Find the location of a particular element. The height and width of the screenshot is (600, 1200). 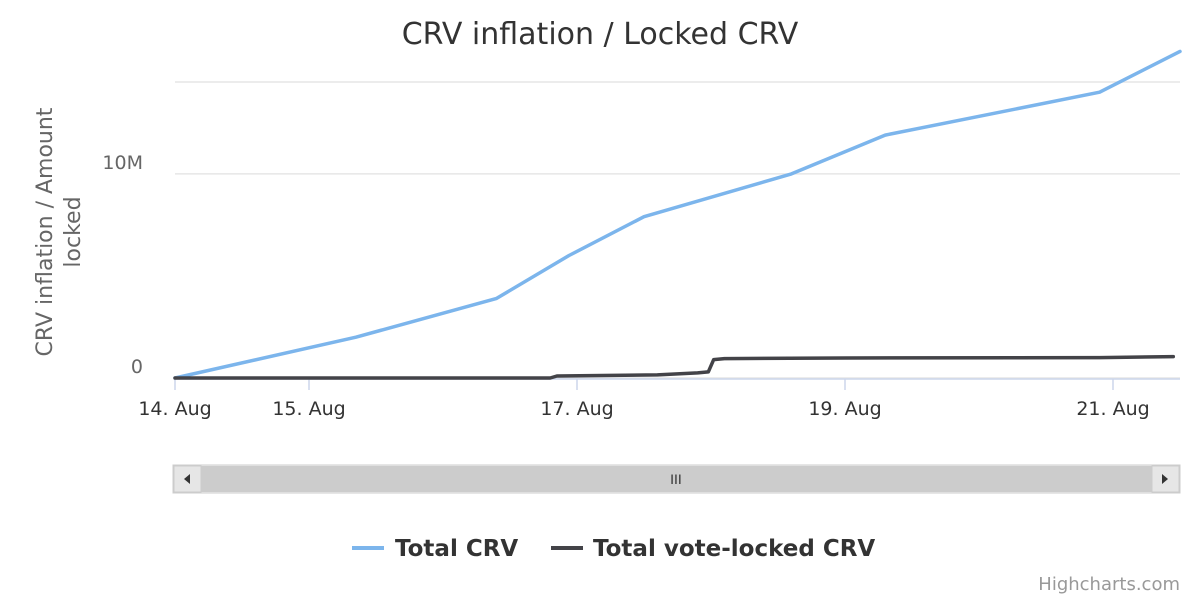

legend-label-total-vote-locked-crv: Total vote-locked CRV is located at coordinates (734, 549).